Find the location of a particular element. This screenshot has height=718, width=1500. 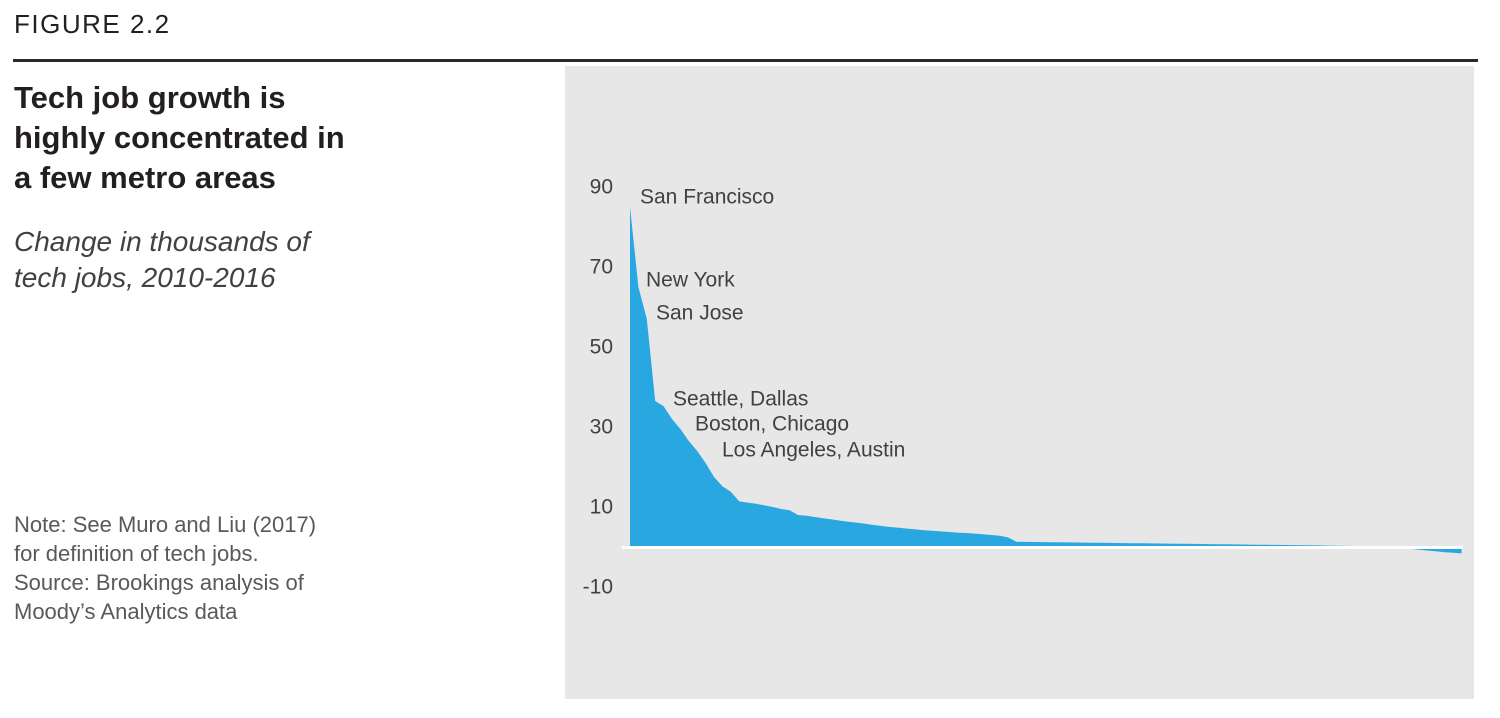

metro-annotation: Seattle, Dallas is located at coordinates (740, 399).